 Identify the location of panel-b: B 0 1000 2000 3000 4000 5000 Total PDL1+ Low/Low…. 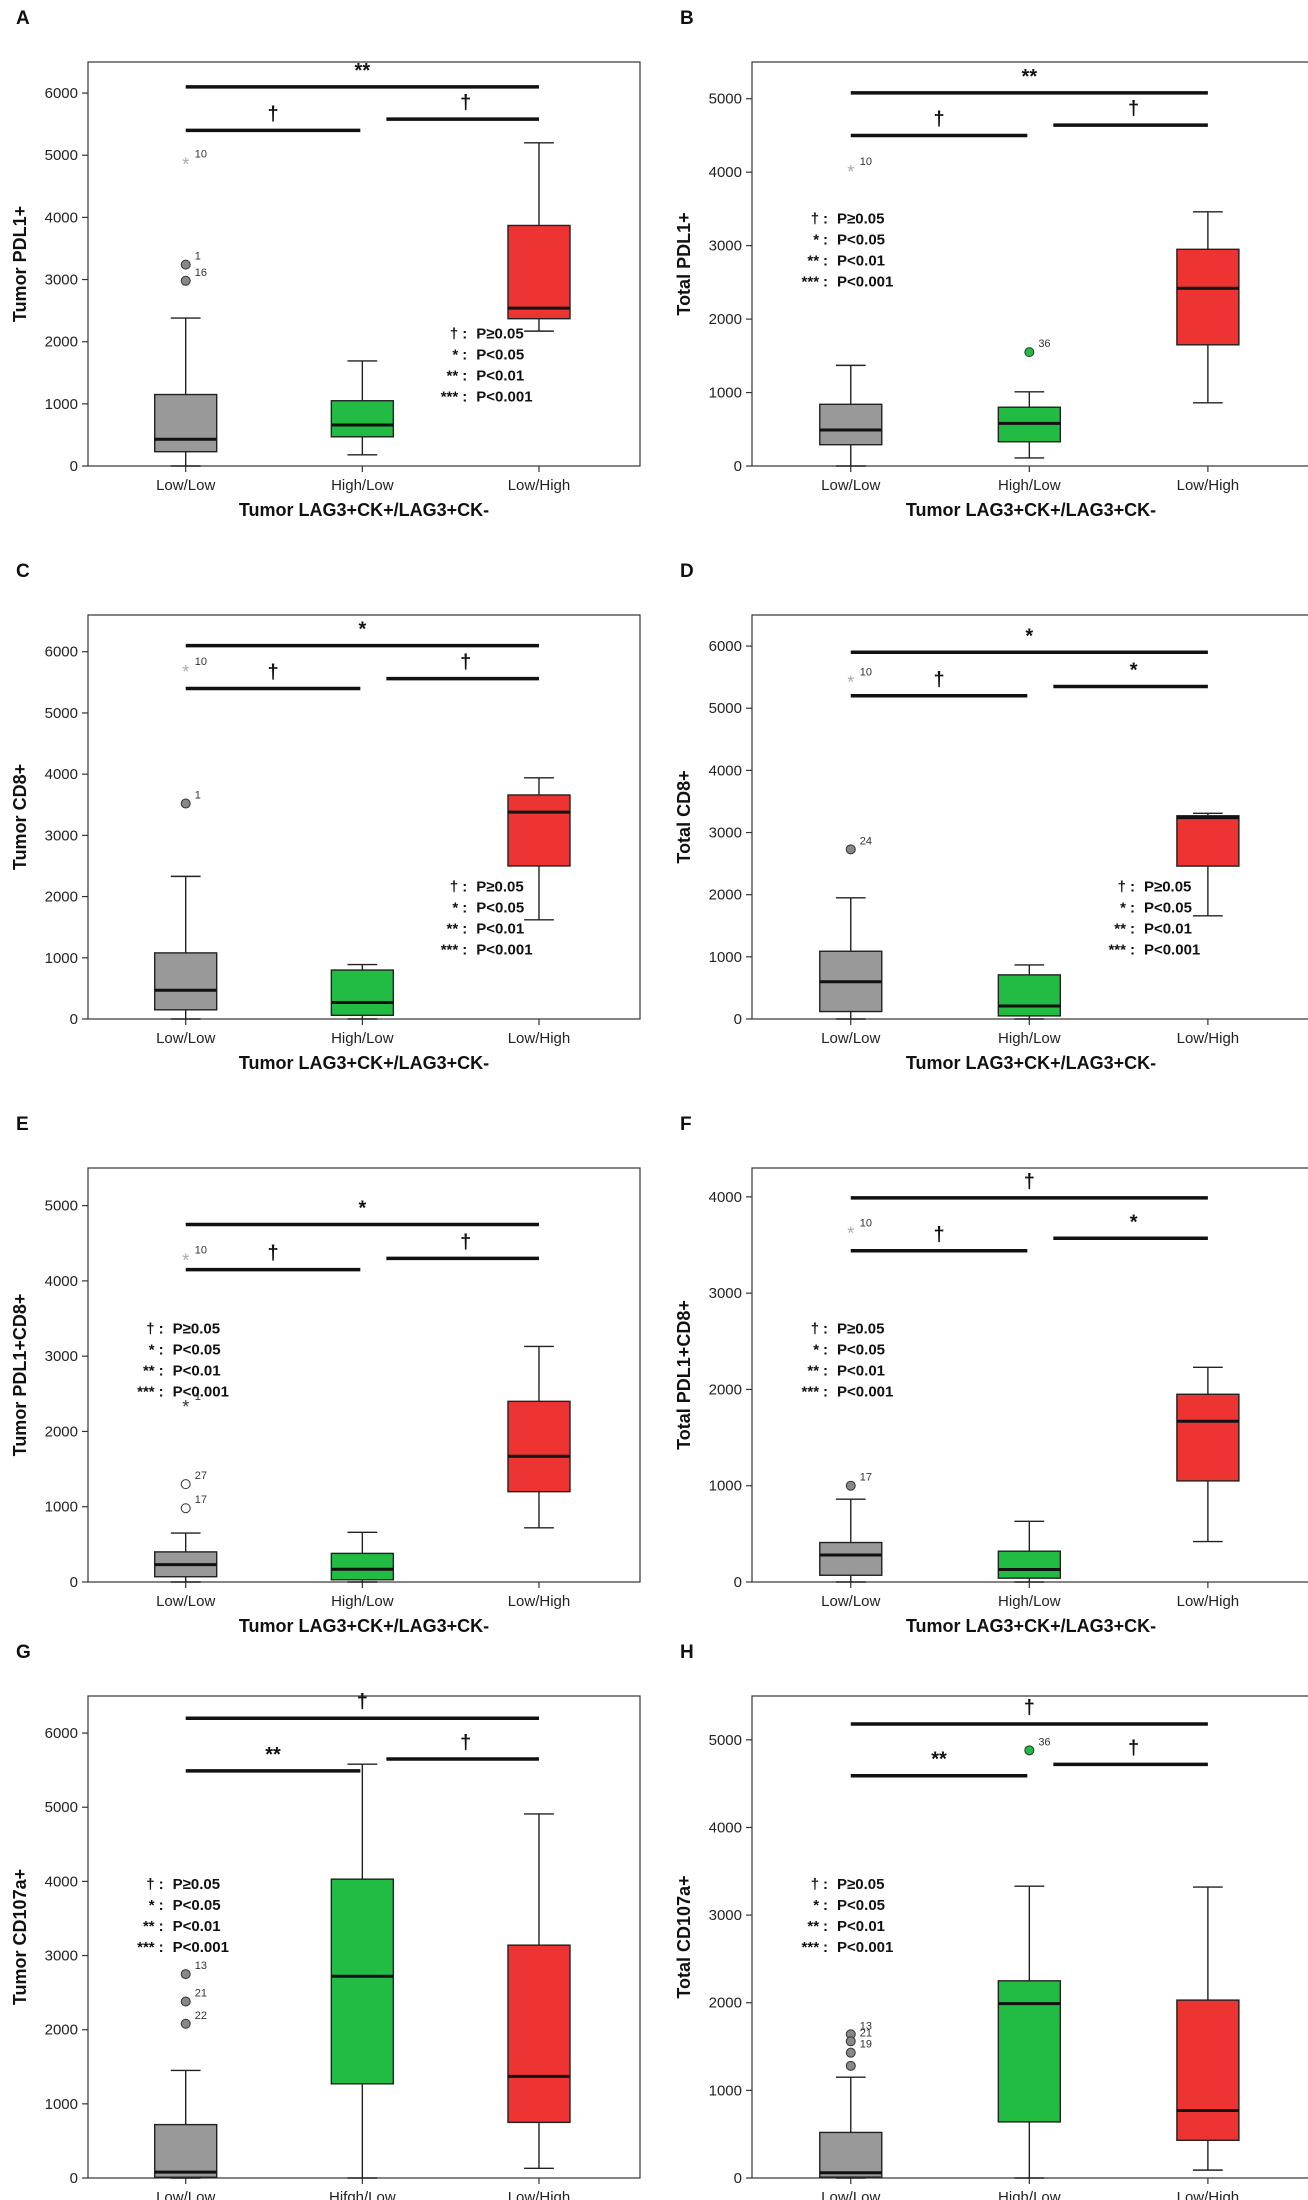
(991, 264).